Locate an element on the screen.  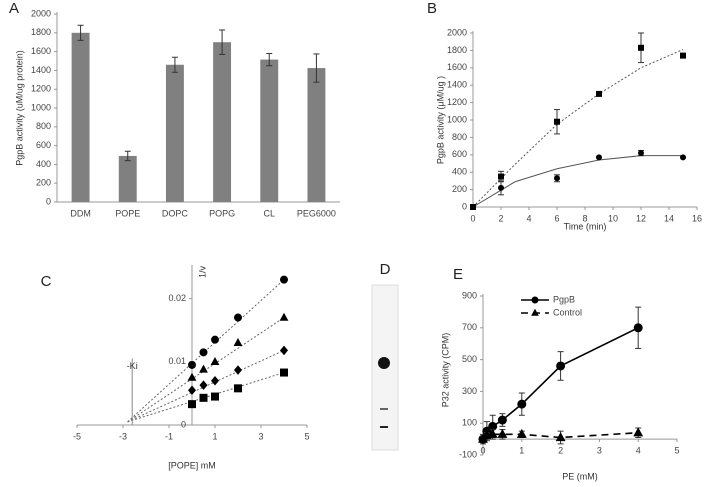
panel-label: C is located at coordinates (46, 281).